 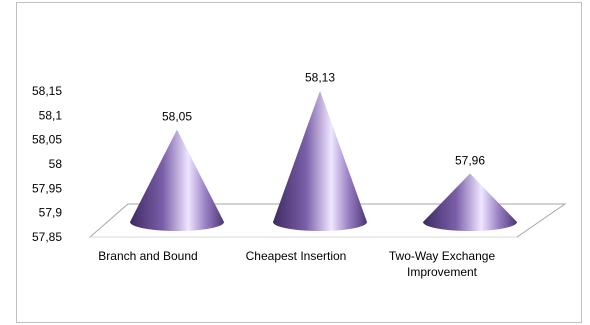 What do you see at coordinates (56, 164) in the screenshot?
I see `y-tick-label: 58` at bounding box center [56, 164].